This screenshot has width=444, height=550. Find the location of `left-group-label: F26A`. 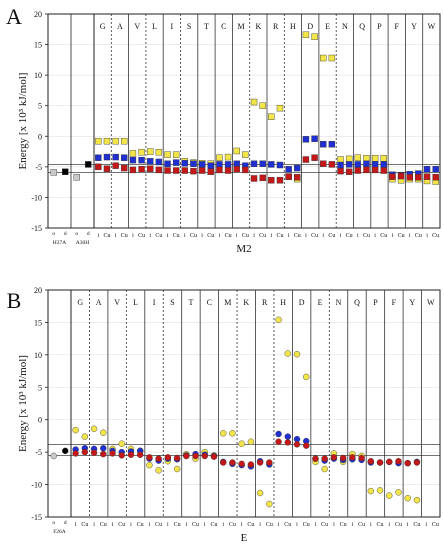

left-group-label: F26A is located at coordinates (59, 532).